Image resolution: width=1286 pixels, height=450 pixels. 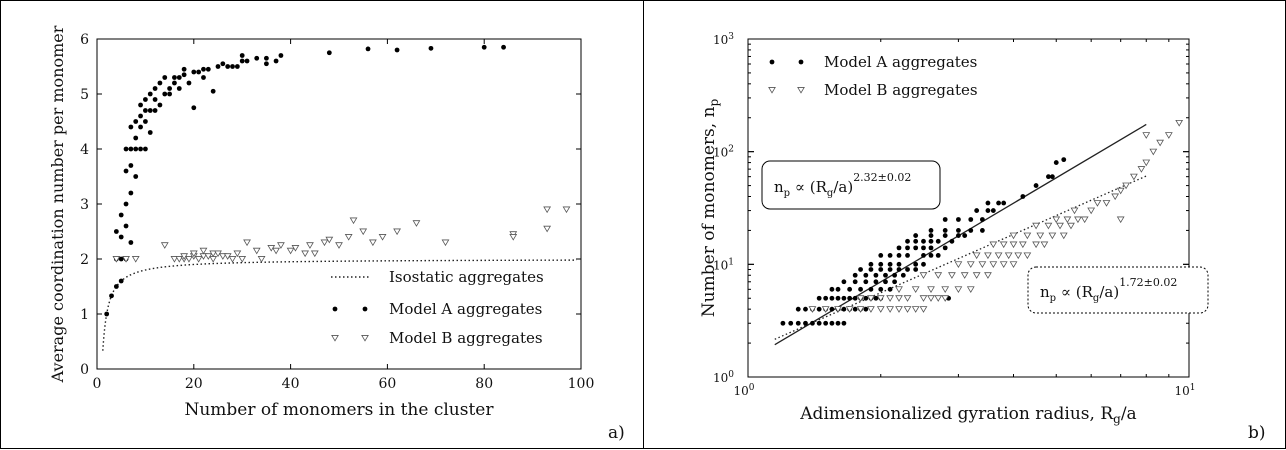 What do you see at coordinates (723, 264) in the screenshot?
I see `y-tick-label: 101` at bounding box center [723, 264].